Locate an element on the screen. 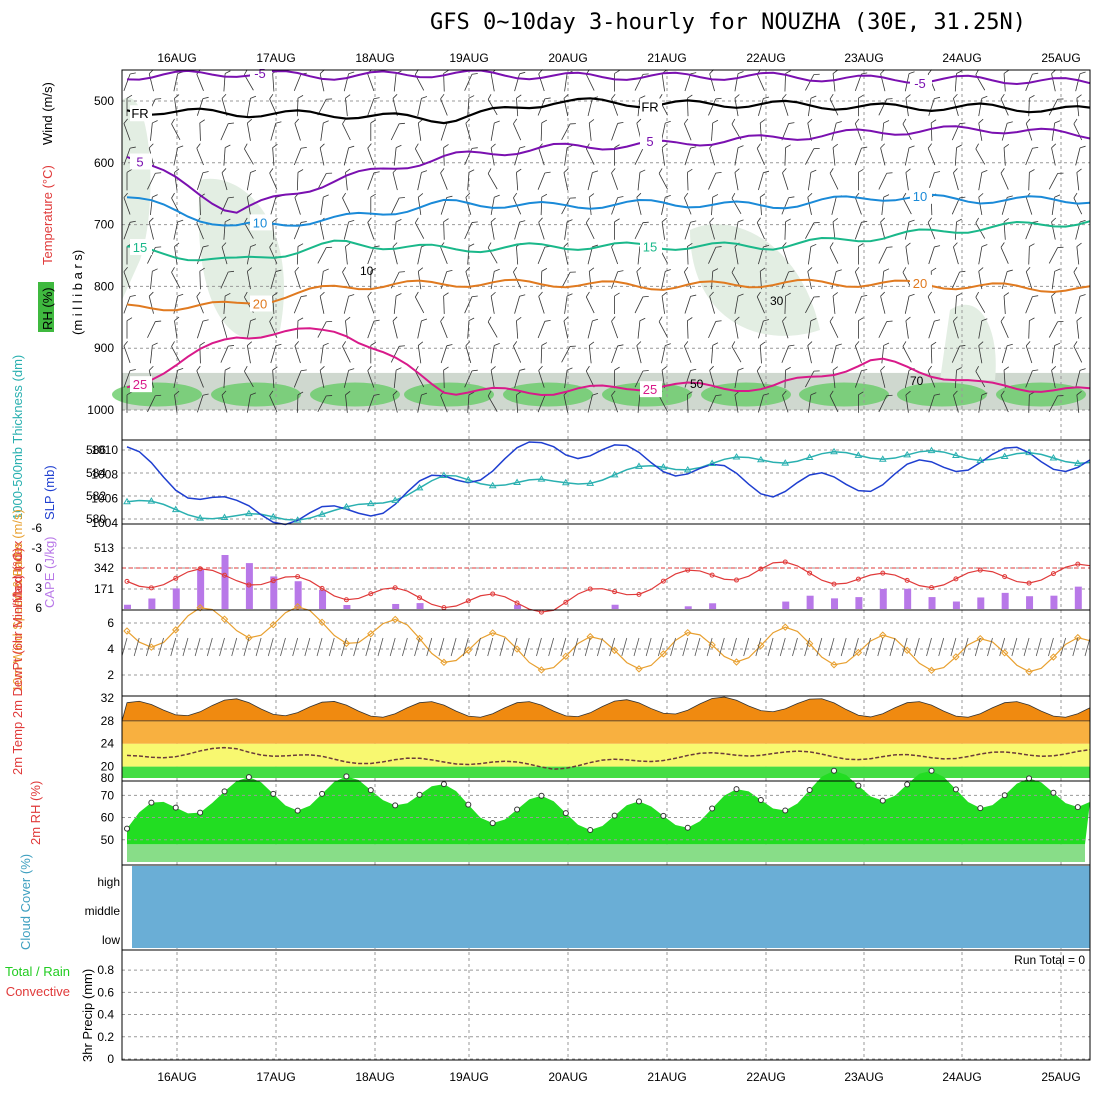 This screenshot has height=1100, width=1100. precip-tick: 0.6 is located at coordinates (105, 992).